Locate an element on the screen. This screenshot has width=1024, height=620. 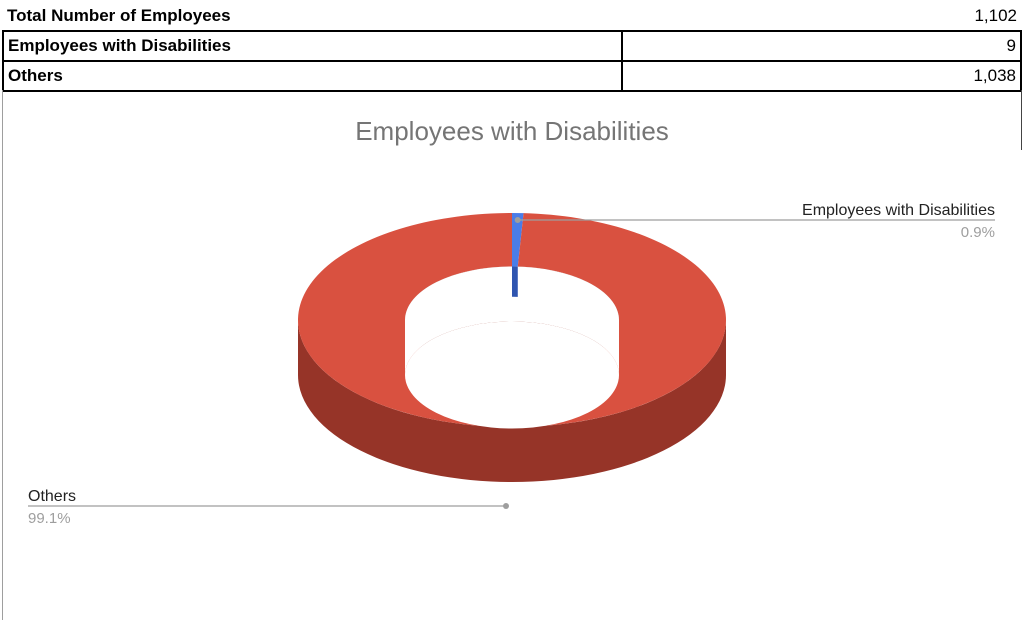
row-label: Employees with Disabilities is located at coordinates (312, 46).